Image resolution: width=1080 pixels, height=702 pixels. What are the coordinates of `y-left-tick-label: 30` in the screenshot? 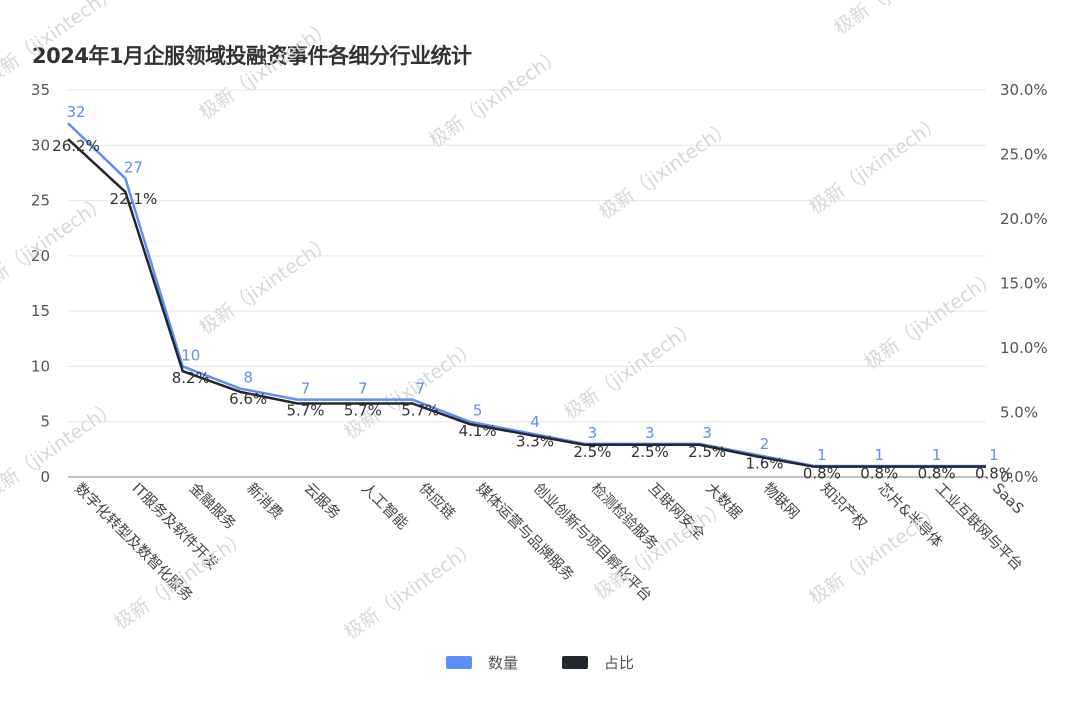 It's located at (40, 145).